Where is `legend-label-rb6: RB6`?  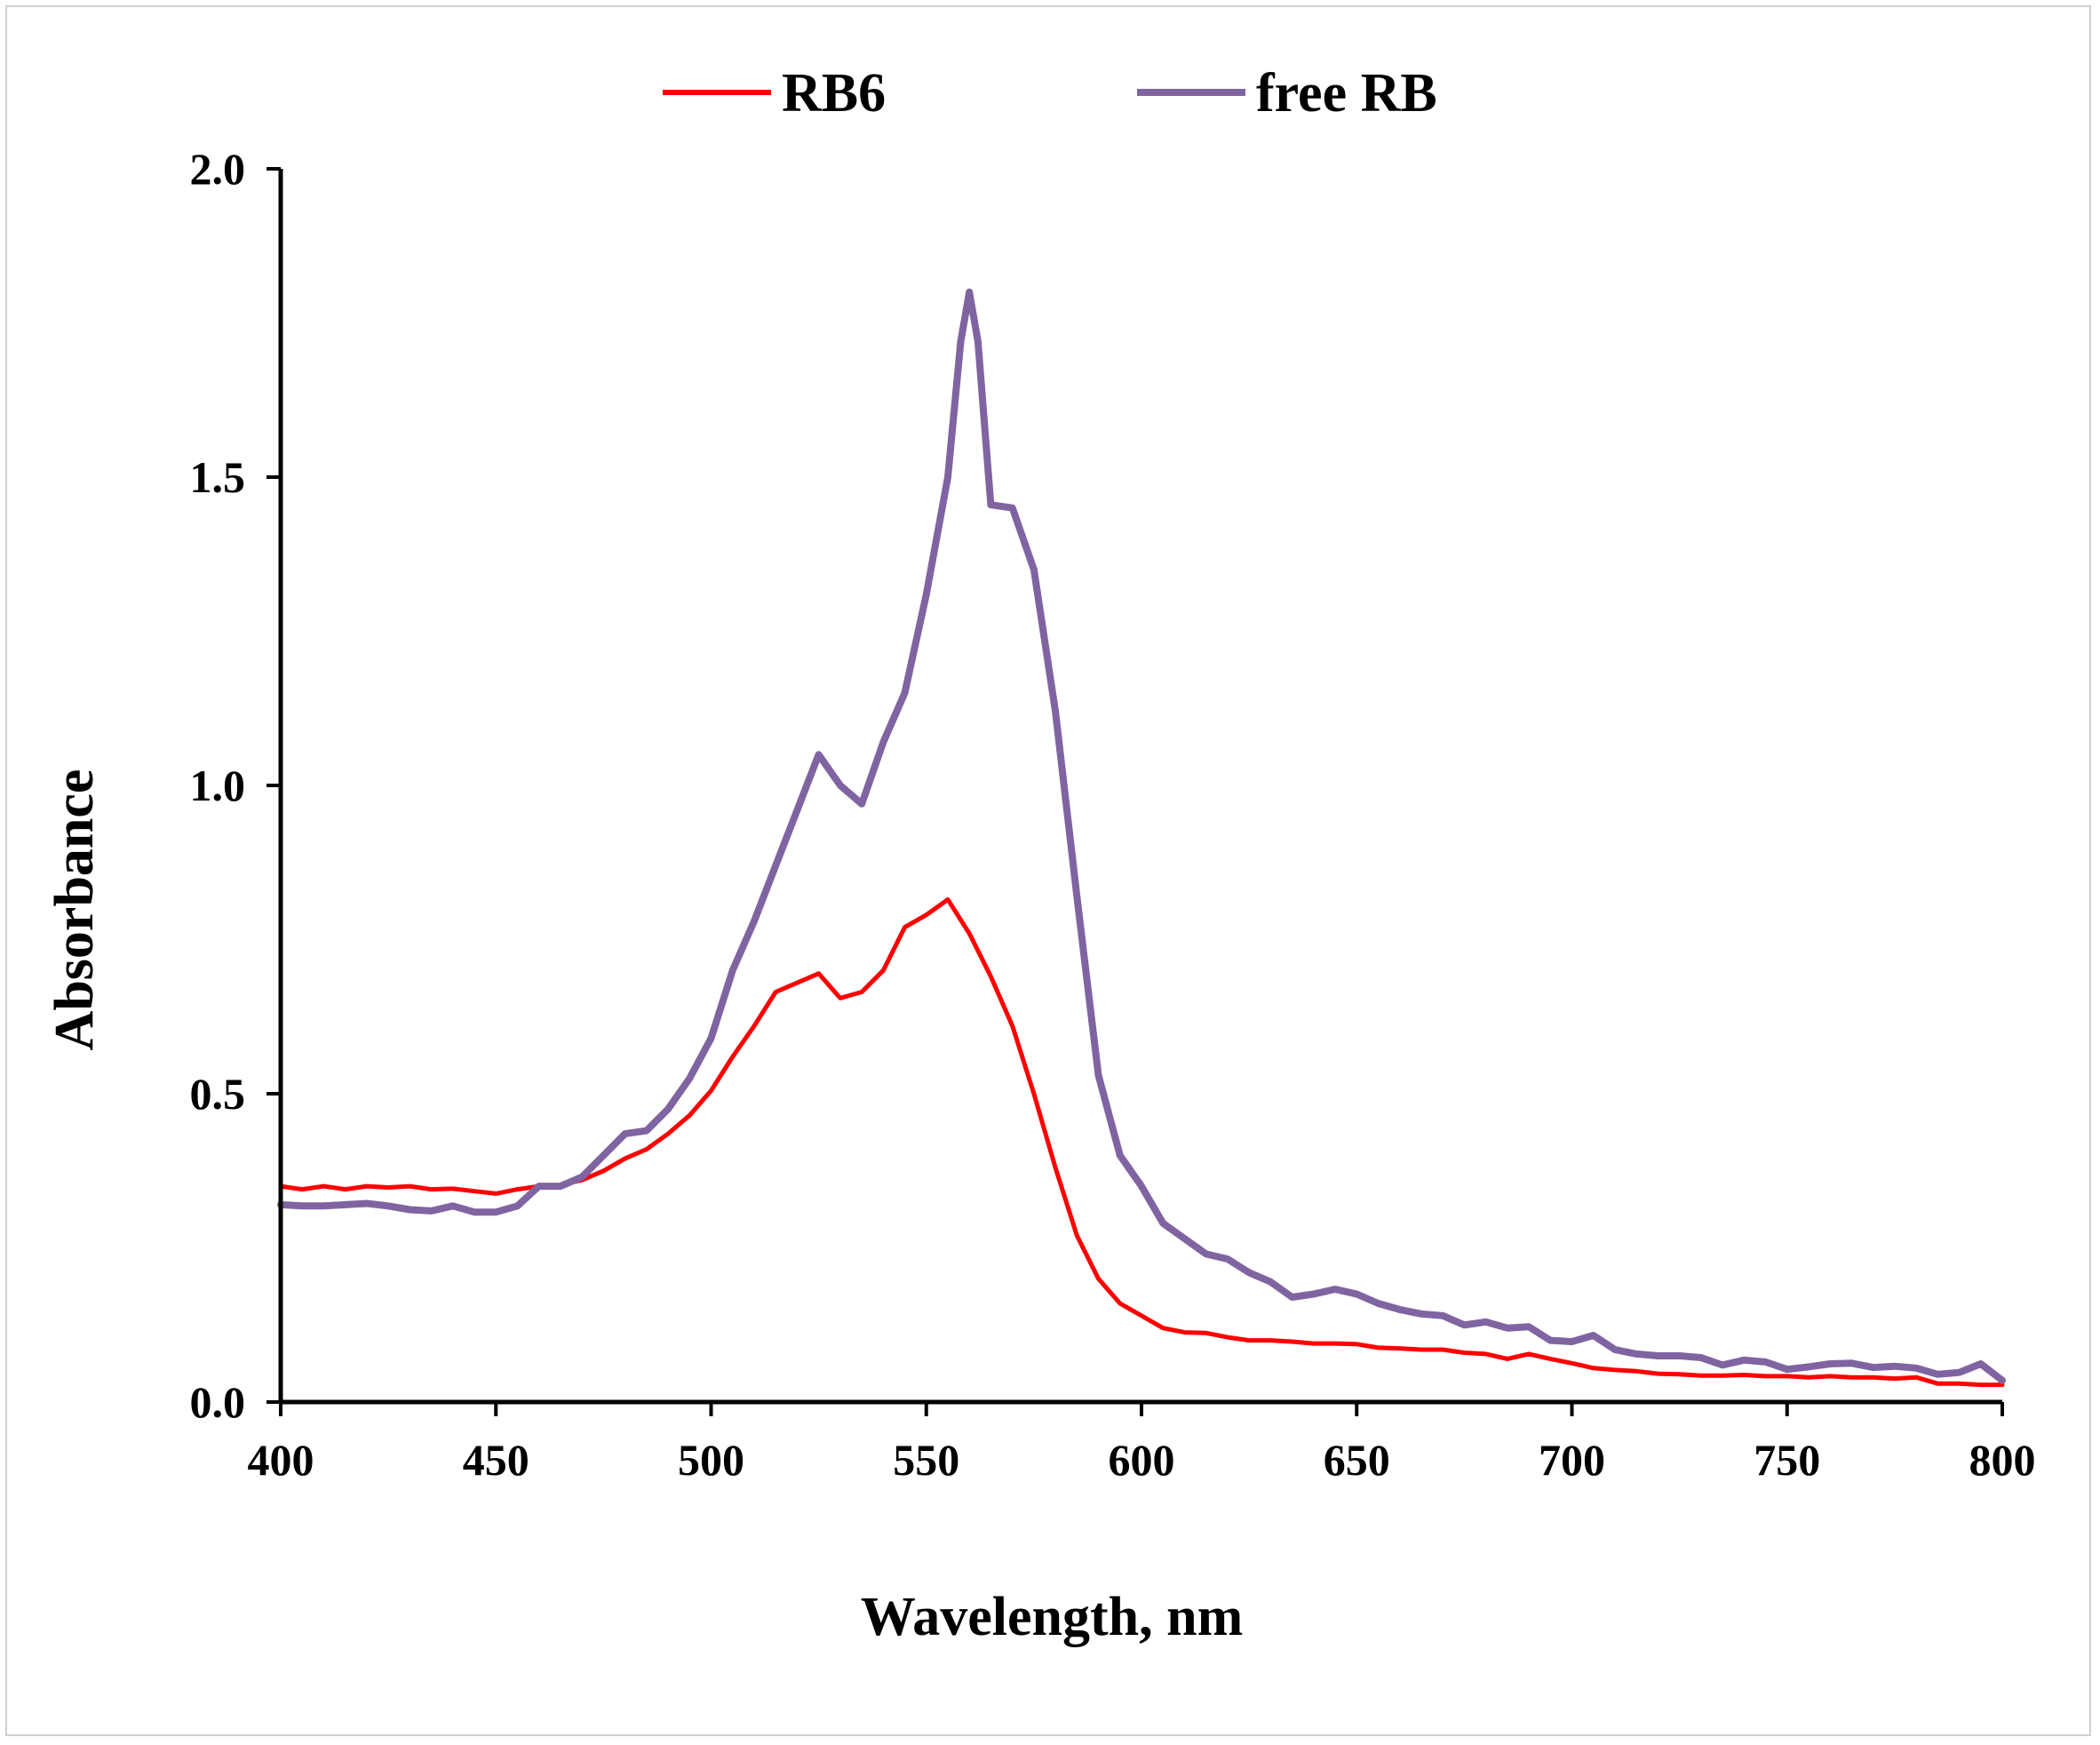
legend-label-rb6: RB6 is located at coordinates (834, 93).